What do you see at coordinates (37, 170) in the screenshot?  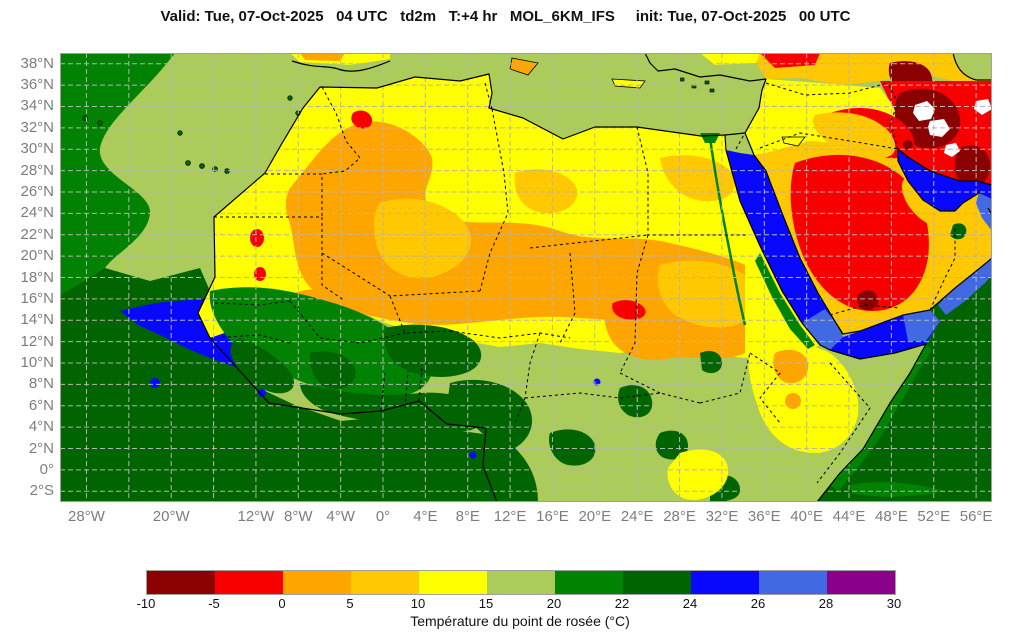 I see `lat-tick-label: 28°N` at bounding box center [37, 170].